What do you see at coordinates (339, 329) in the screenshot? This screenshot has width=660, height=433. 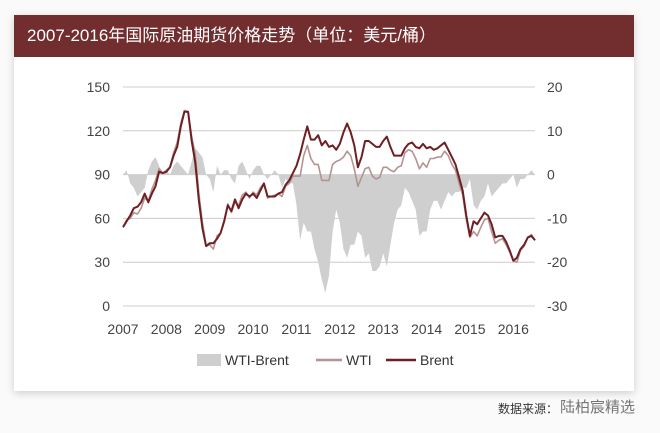 I see `x-tick-label: 2012` at bounding box center [339, 329].